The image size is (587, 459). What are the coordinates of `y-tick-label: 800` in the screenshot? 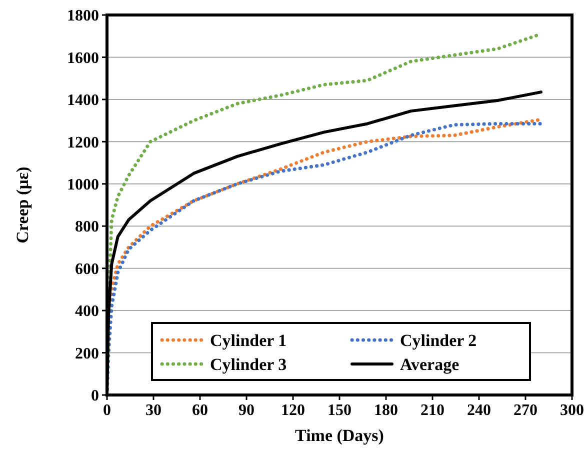 It's located at (87, 227).